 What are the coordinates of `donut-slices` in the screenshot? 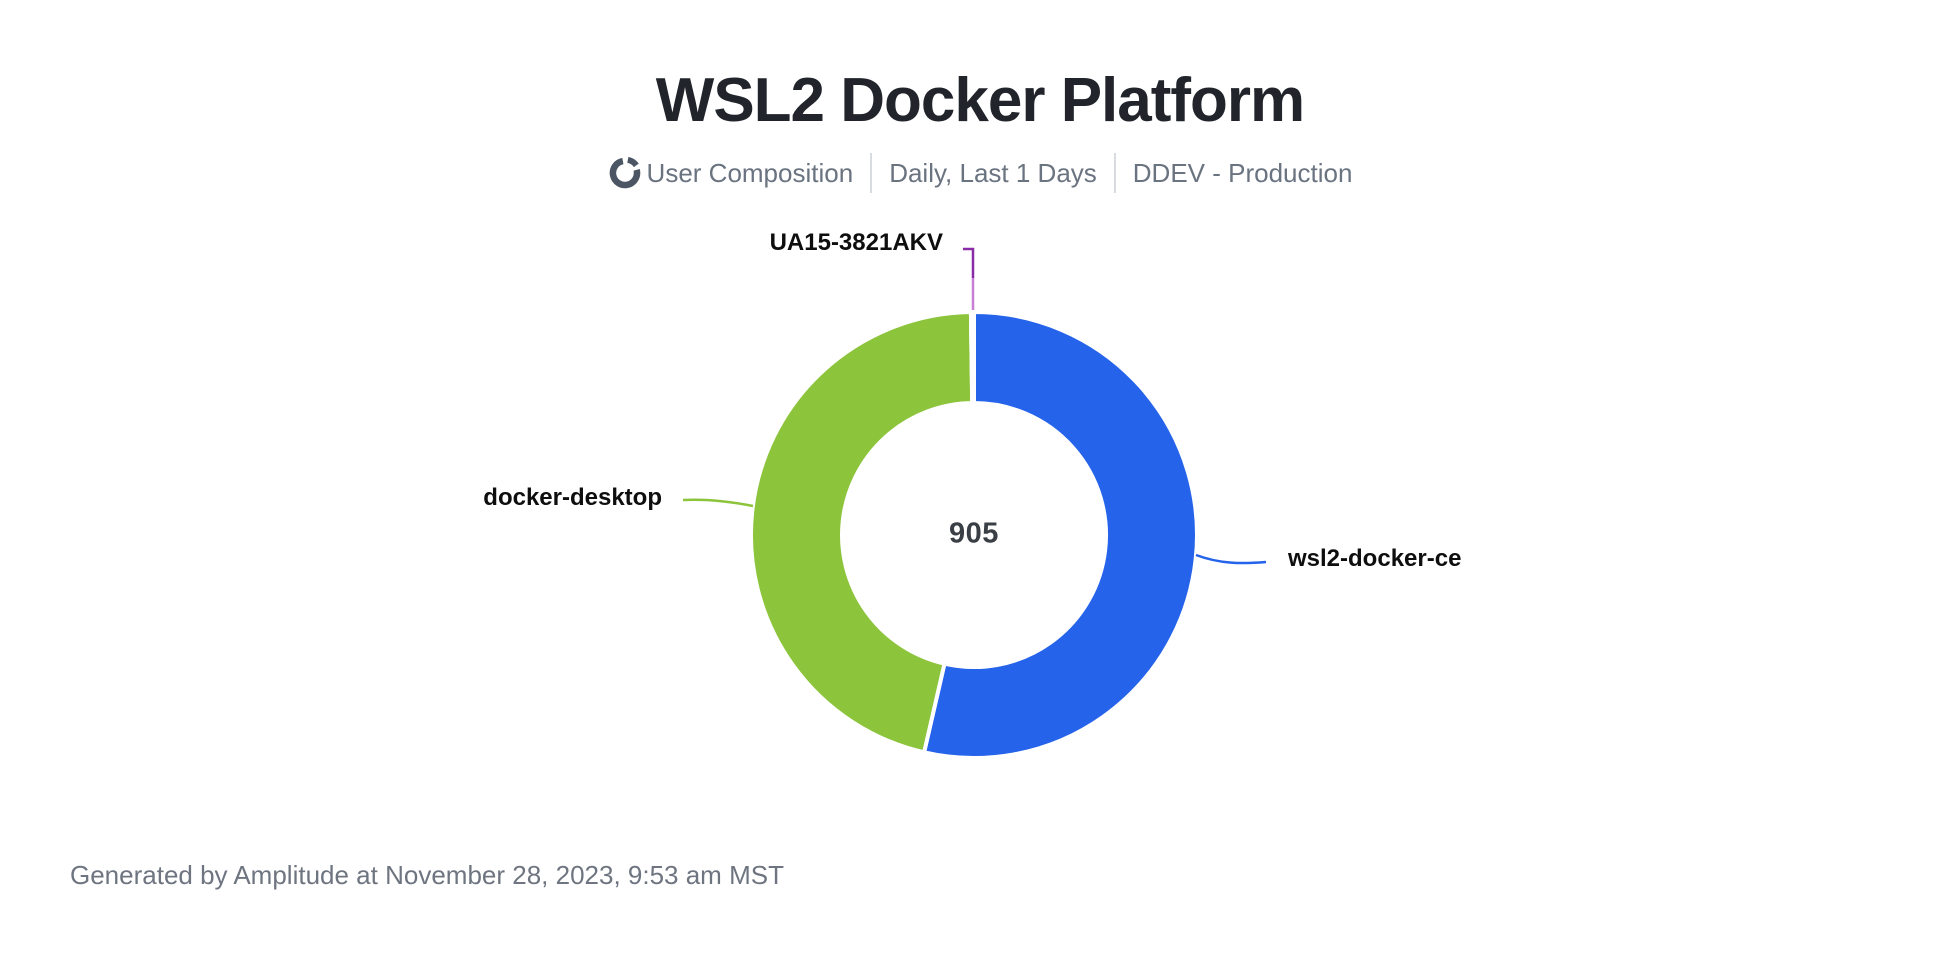 It's located at (974, 534).